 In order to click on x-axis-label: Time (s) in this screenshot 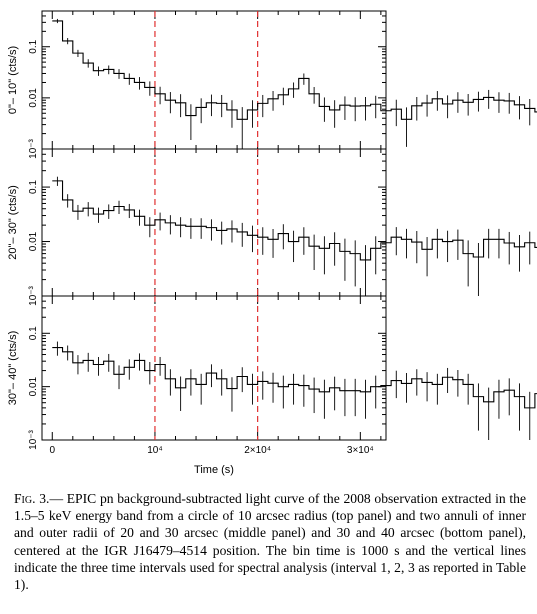, I will do `click(214, 470)`.